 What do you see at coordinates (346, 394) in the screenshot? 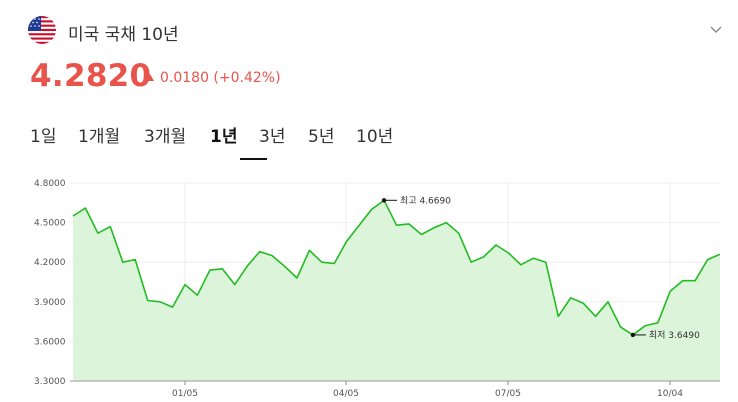
I see `x-tick-label: 04/05` at bounding box center [346, 394].